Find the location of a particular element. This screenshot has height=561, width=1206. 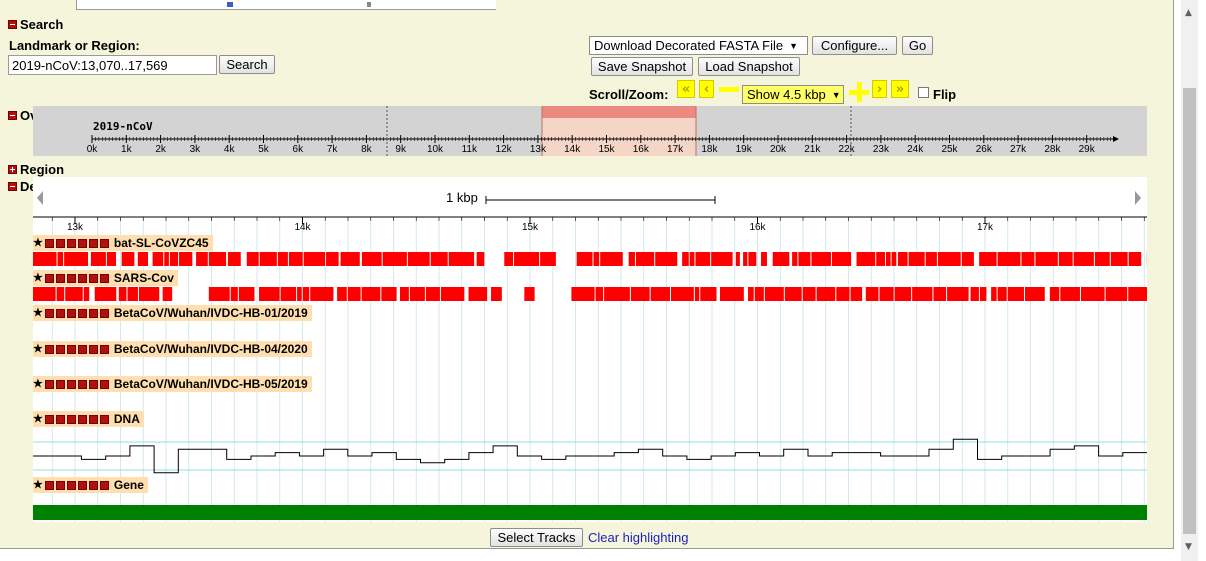

overview-tick-label: 21k is located at coordinates (812, 149).